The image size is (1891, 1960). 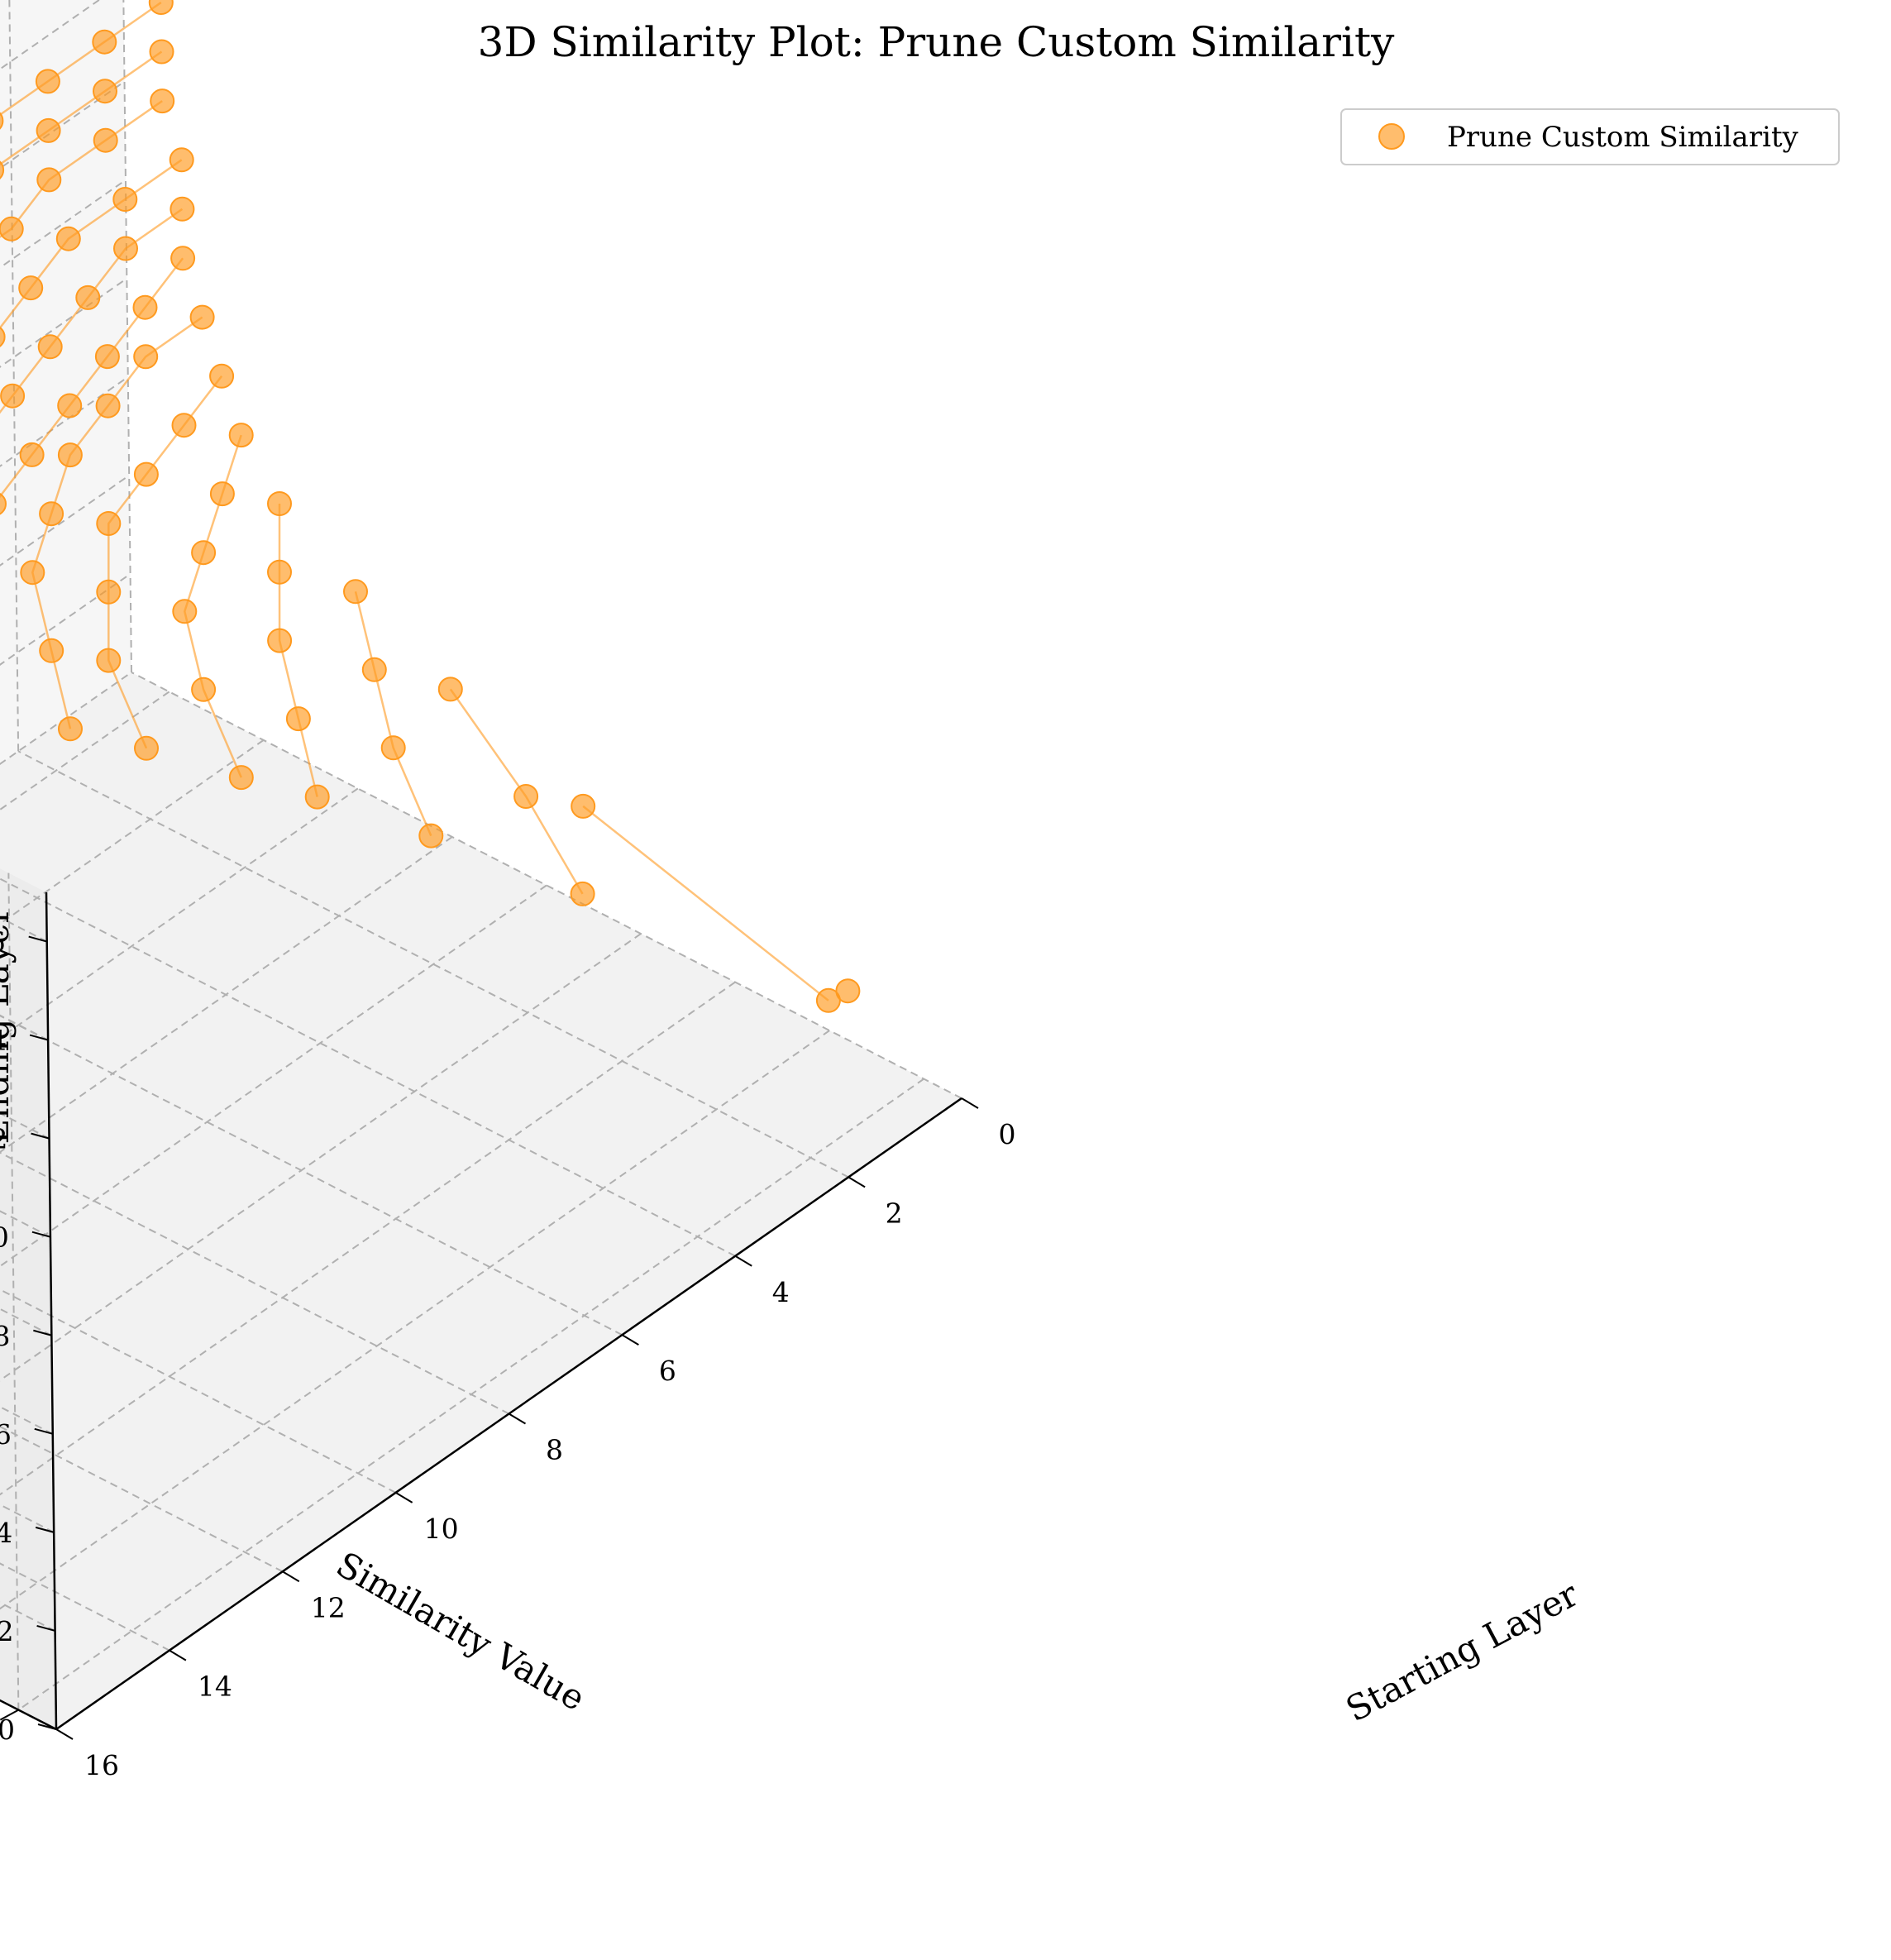 I want to click on y-axis-label: Similarity Value, so click(x=461, y=1631).